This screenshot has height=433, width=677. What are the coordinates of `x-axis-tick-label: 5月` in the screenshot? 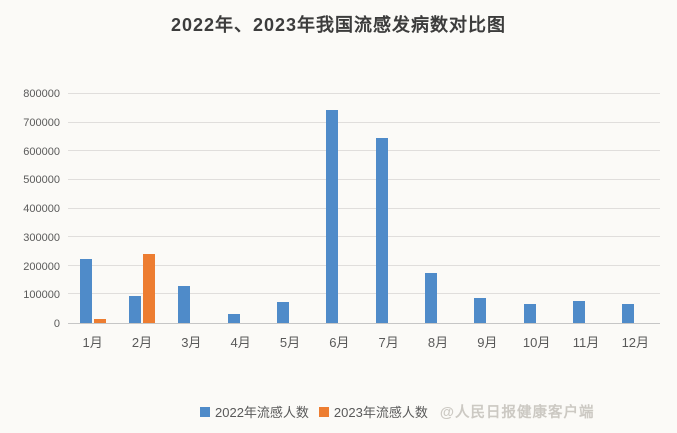 It's located at (290, 342).